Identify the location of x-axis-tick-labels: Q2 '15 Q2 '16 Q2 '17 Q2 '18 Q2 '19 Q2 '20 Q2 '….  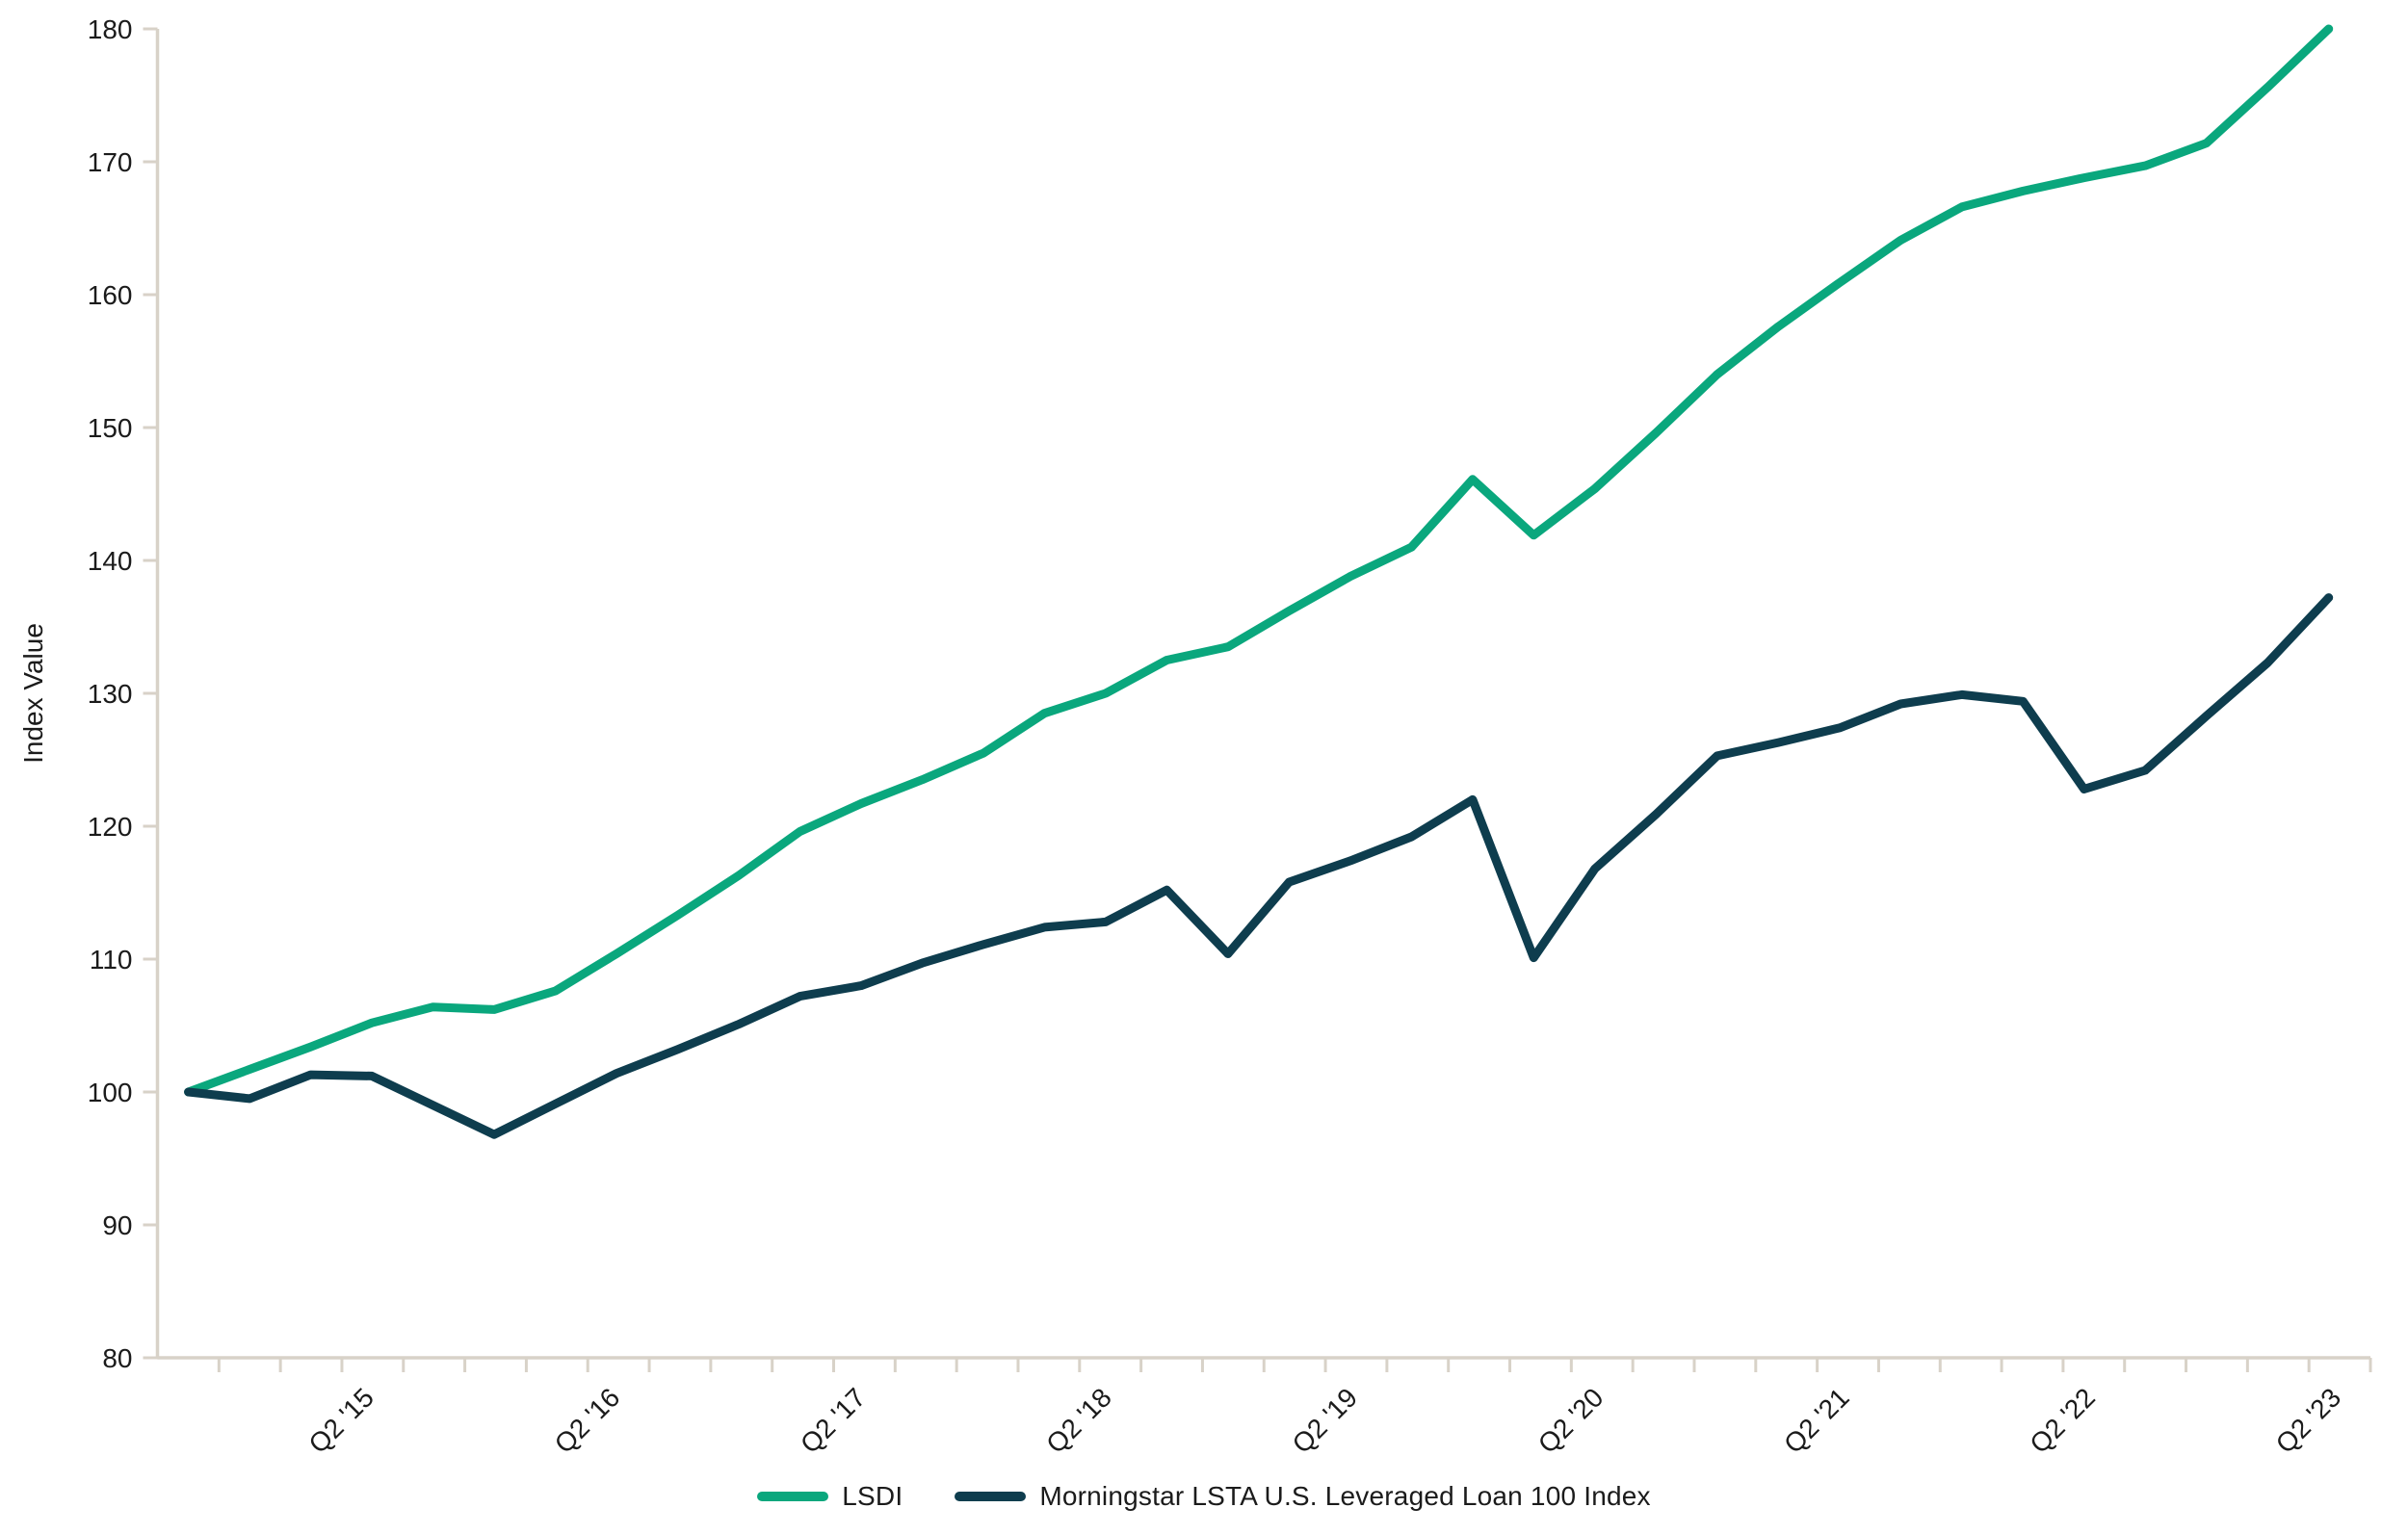
(1324, 1420).